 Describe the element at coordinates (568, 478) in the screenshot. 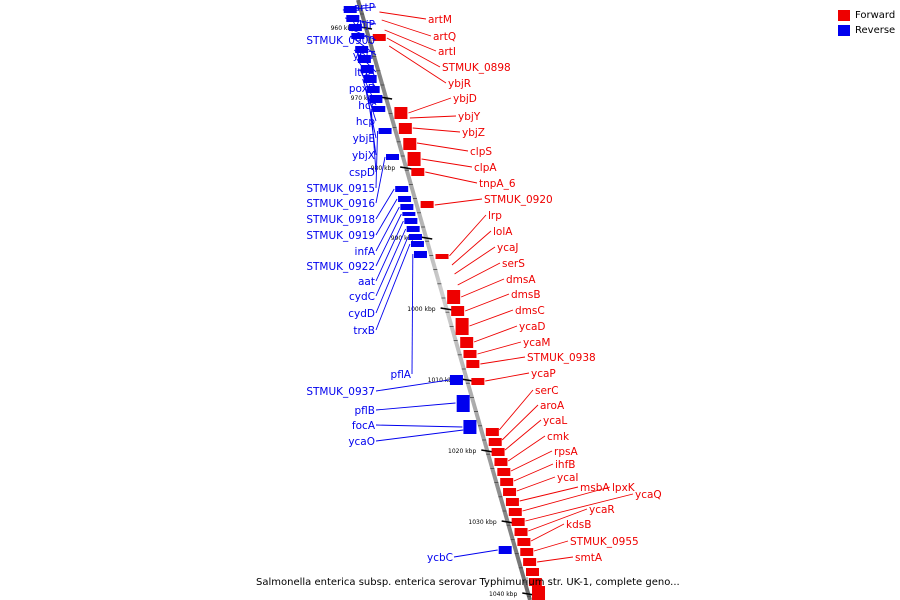

I see `gene-label: ycaI` at that location.